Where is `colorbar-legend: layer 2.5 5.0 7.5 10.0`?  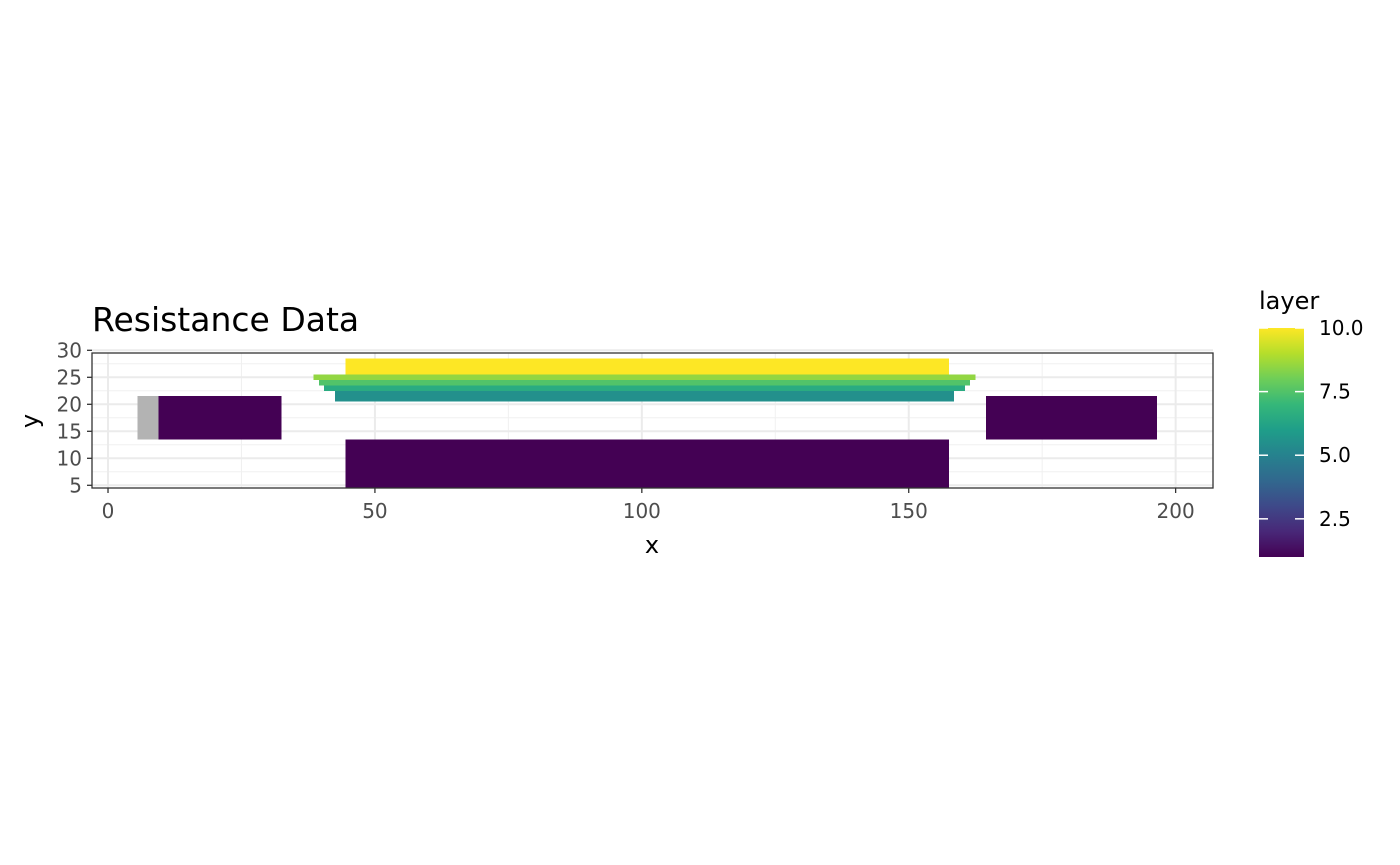 colorbar-legend: layer 2.5 5.0 7.5 10.0 is located at coordinates (1311, 422).